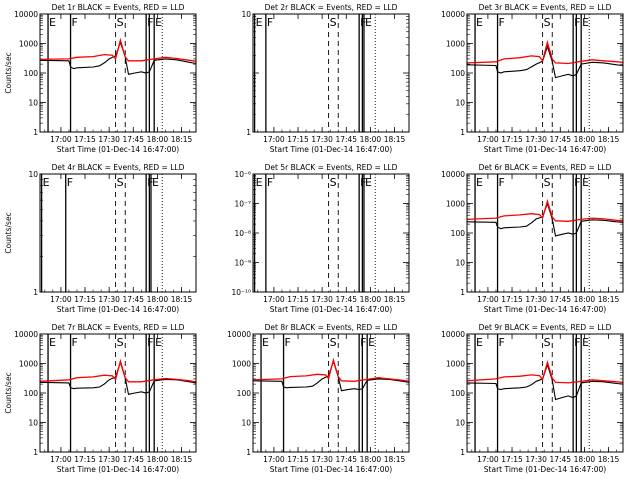 The width and height of the screenshot is (640, 480). What do you see at coordinates (118, 327) in the screenshot?
I see `chart-title: Det 7r BLACK = Events, RED = LLD` at bounding box center [118, 327].